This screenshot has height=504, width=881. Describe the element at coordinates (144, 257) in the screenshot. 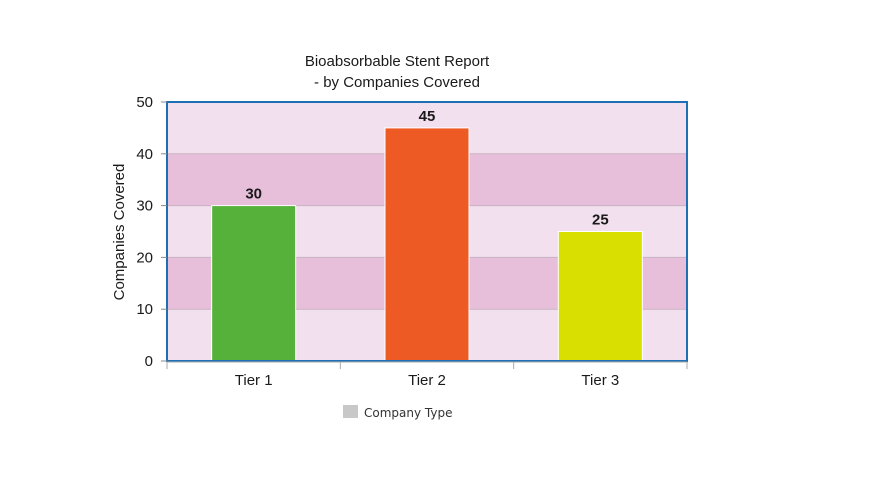

I see `y-tick-label: 20` at that location.